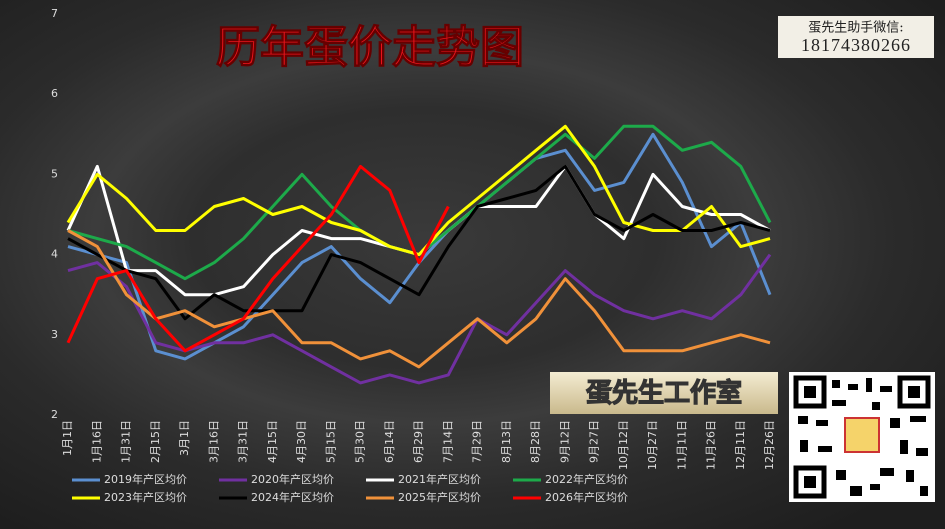 The image size is (945, 529). I want to click on qr-code, so click(862, 437).